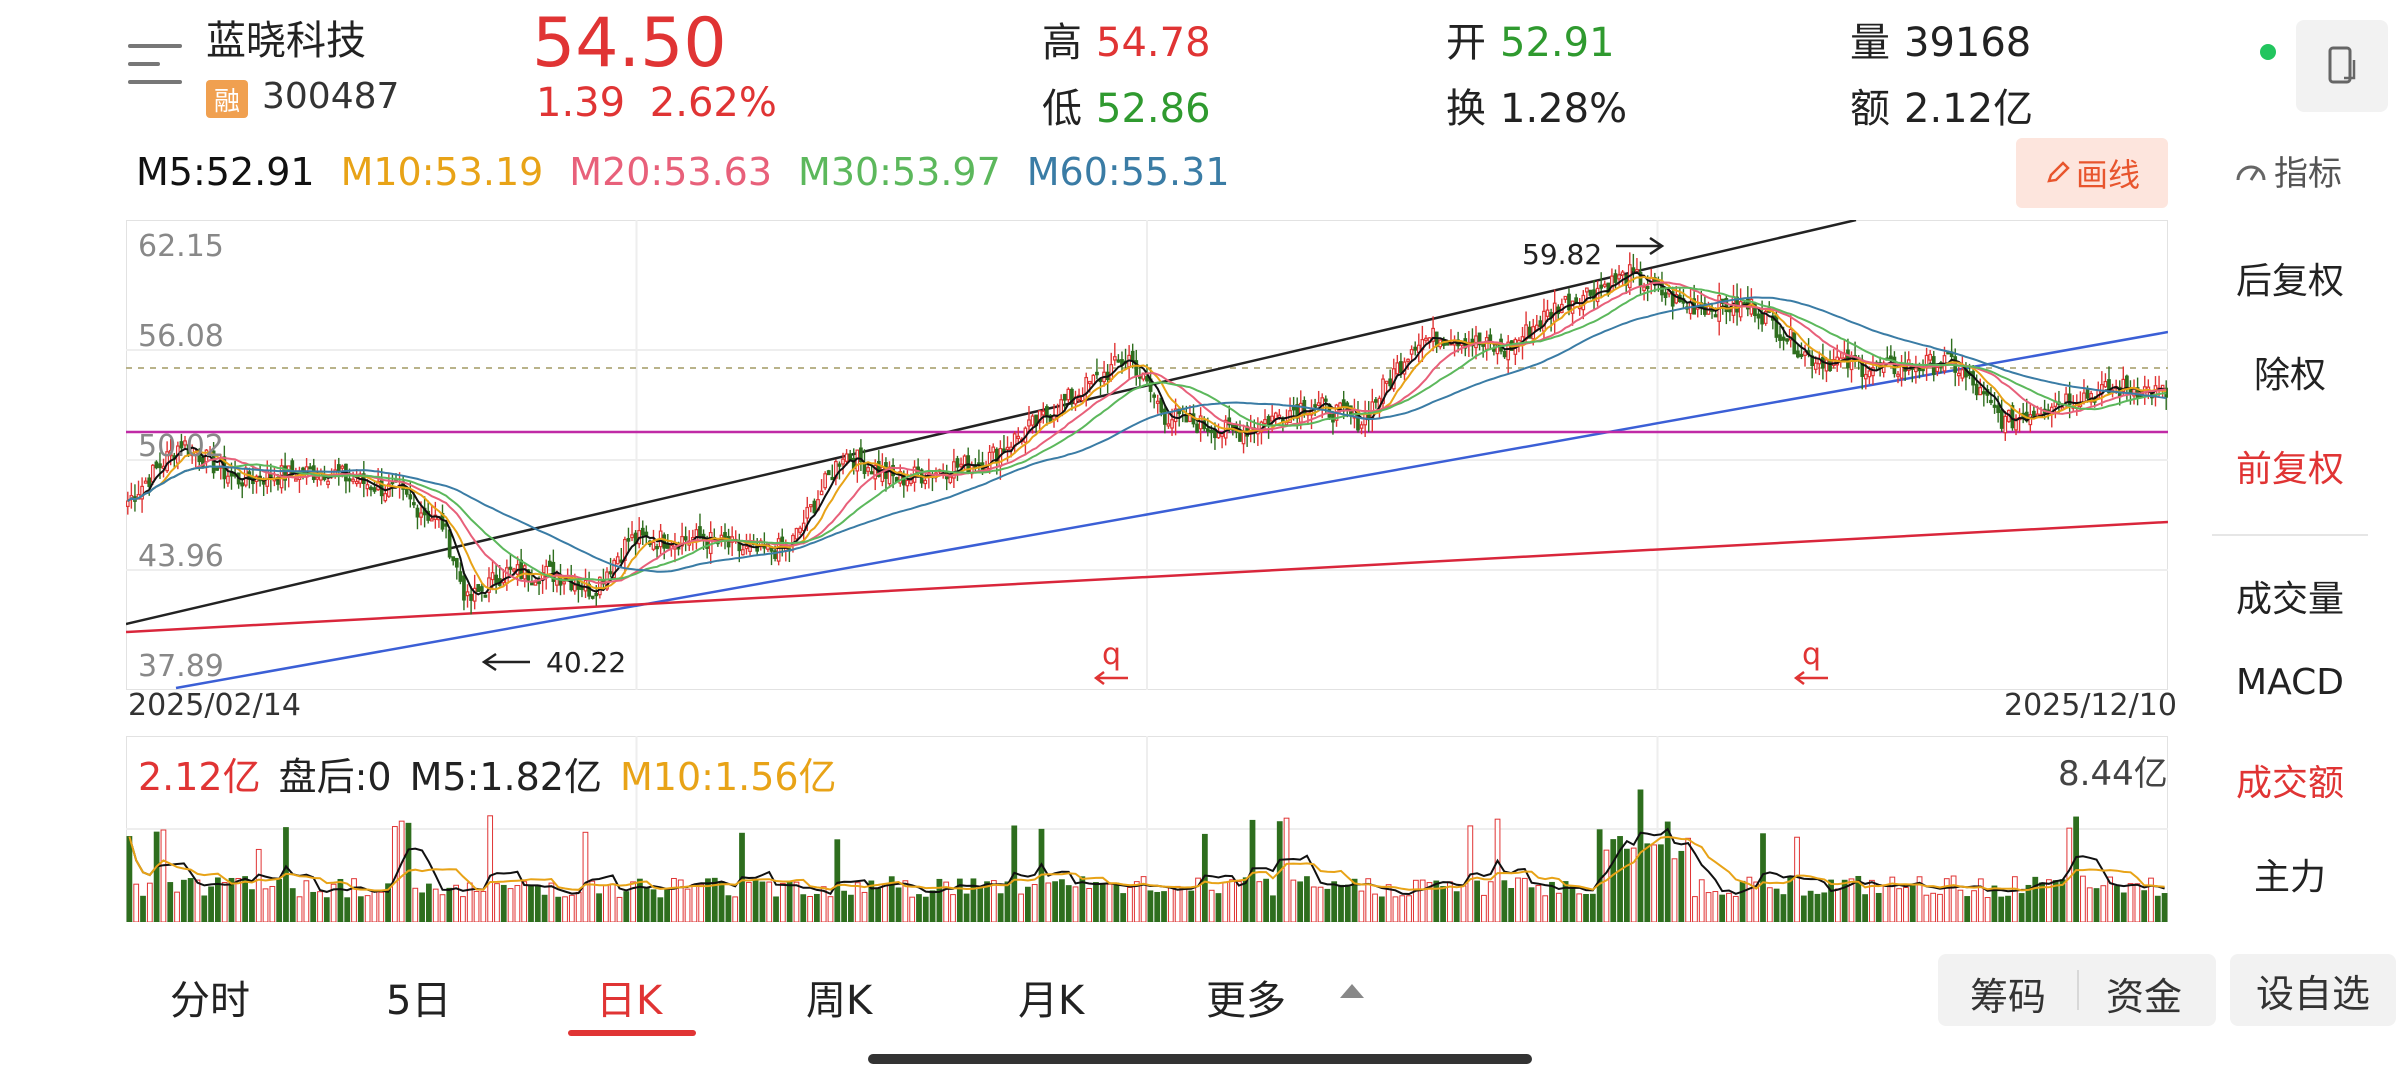  Describe the element at coordinates (2107, 175) in the screenshot. I see `draw-line-label: 画线` at that location.